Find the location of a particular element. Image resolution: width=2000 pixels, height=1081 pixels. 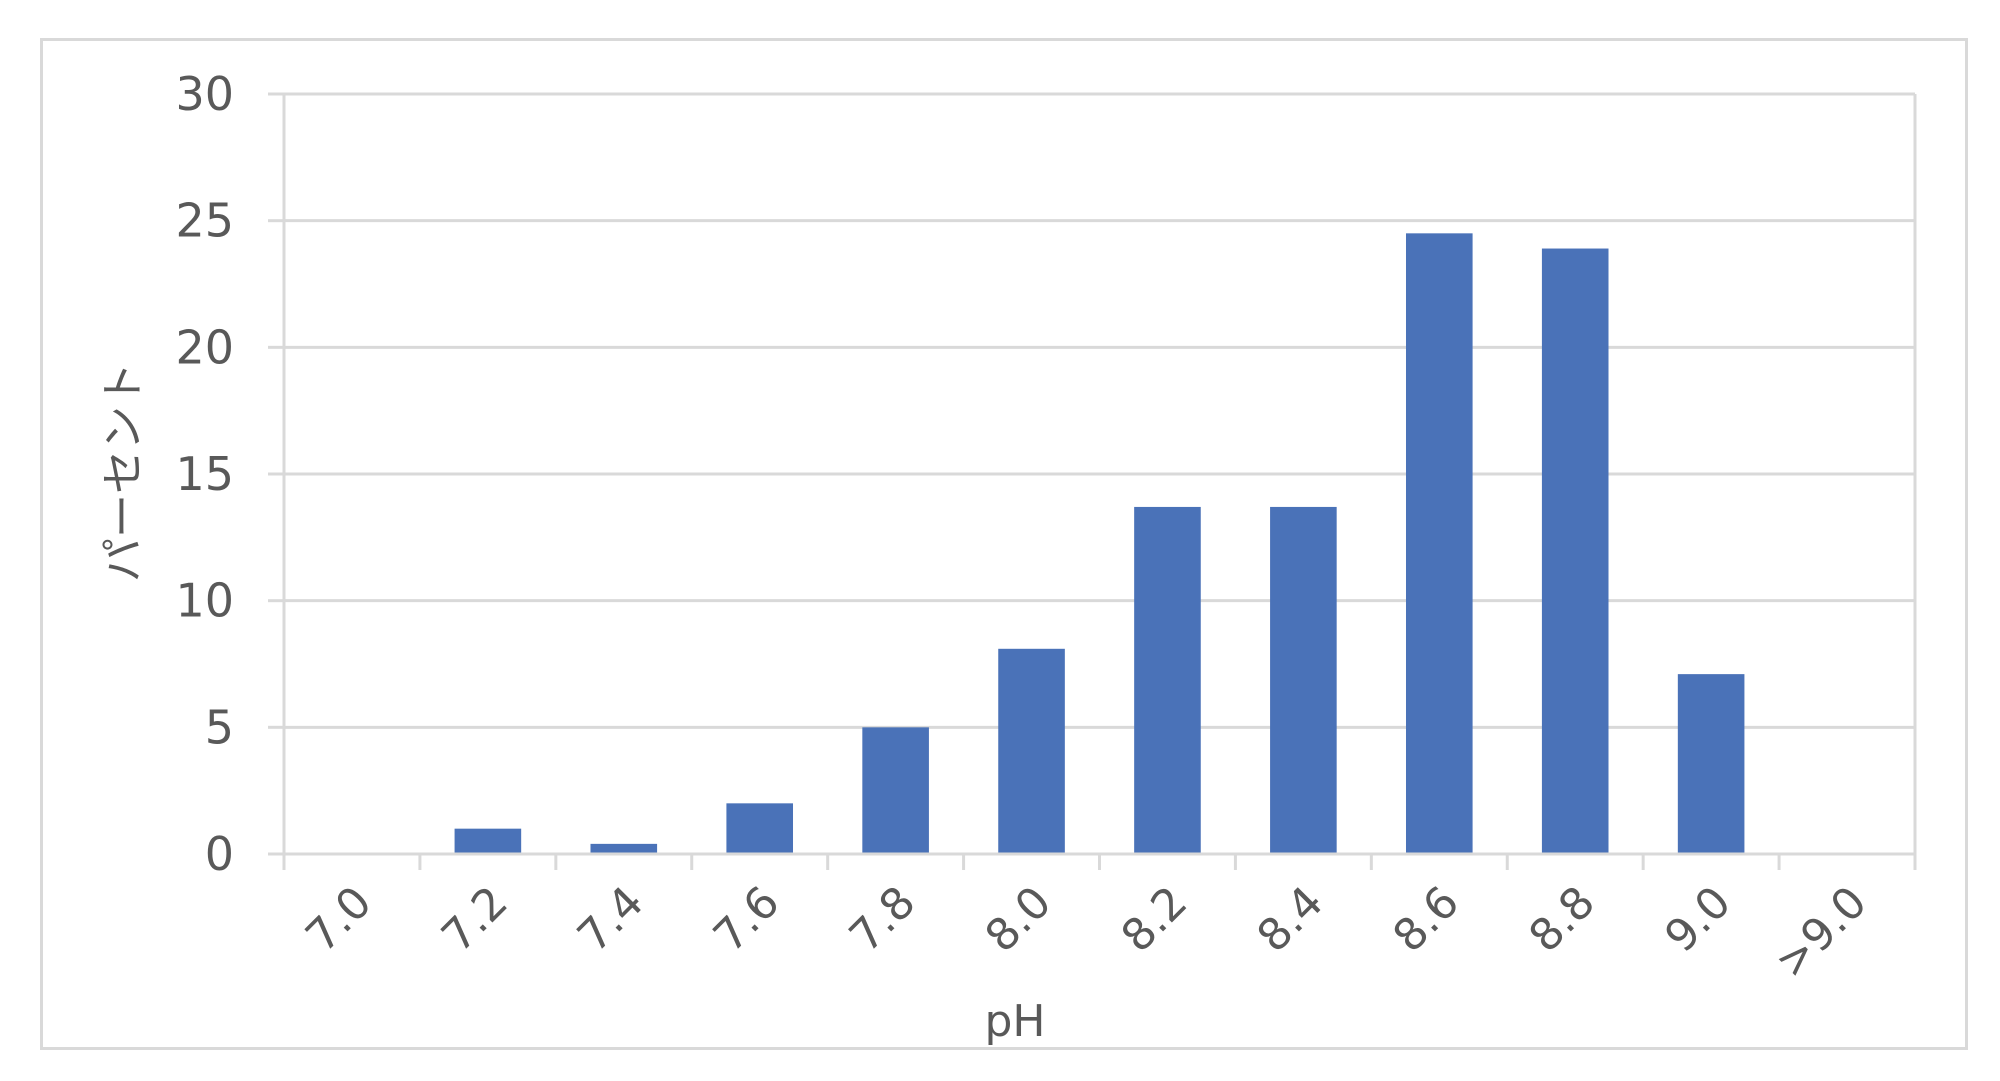

y-tick-labels: 0 5 10 15 20 25 30 is located at coordinates (204, 474).